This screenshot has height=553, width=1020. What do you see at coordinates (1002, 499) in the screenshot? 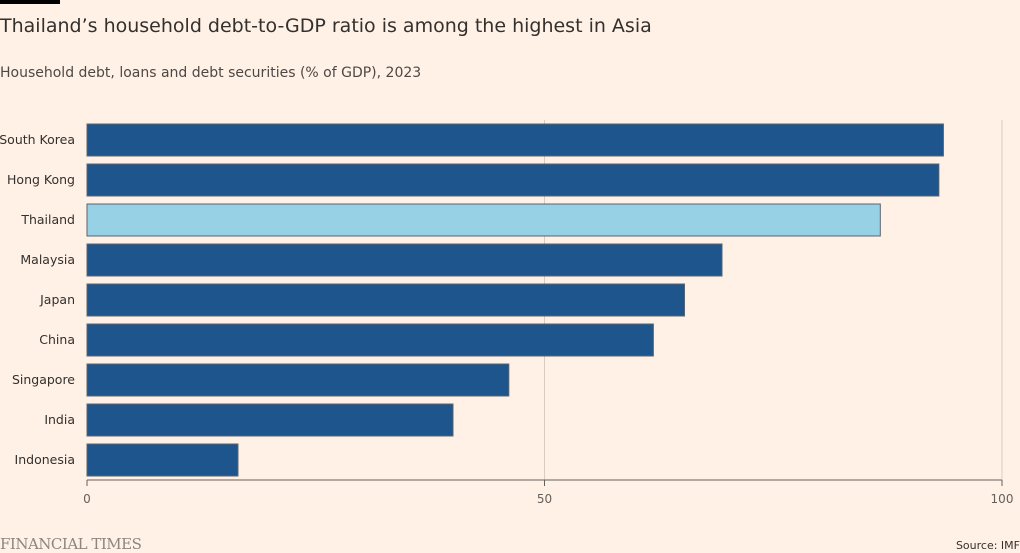
I see `x-tick-label: 100` at bounding box center [1002, 499].